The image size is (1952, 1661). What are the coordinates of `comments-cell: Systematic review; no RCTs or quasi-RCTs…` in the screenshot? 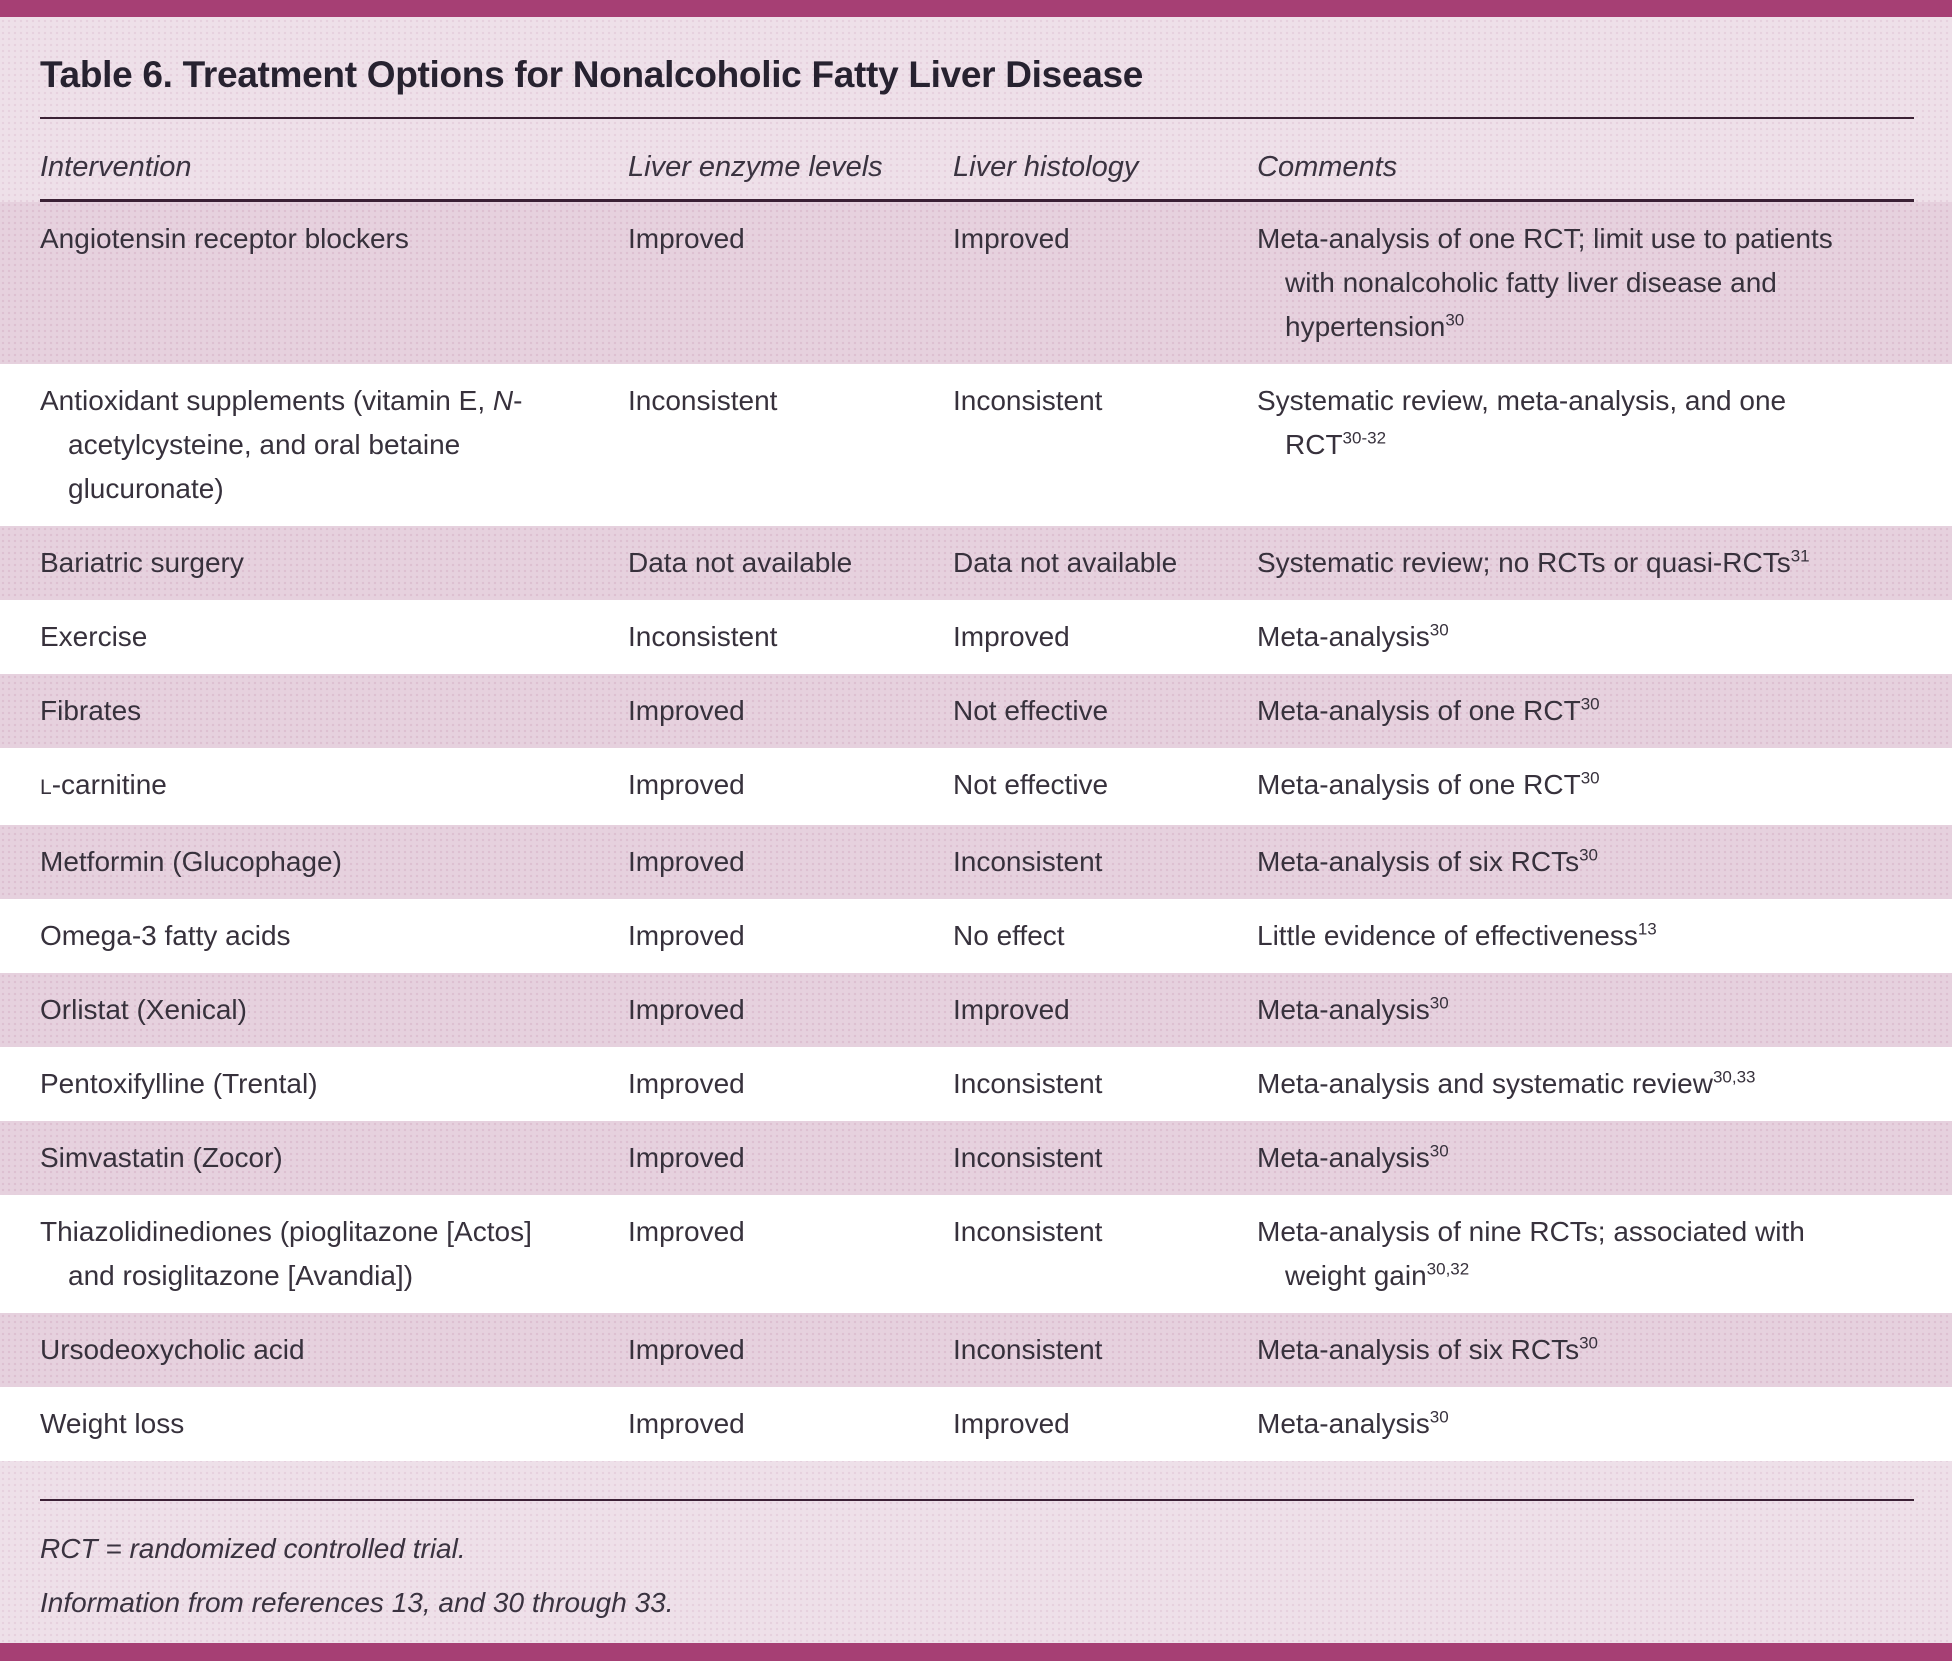 It's located at (1533, 562).